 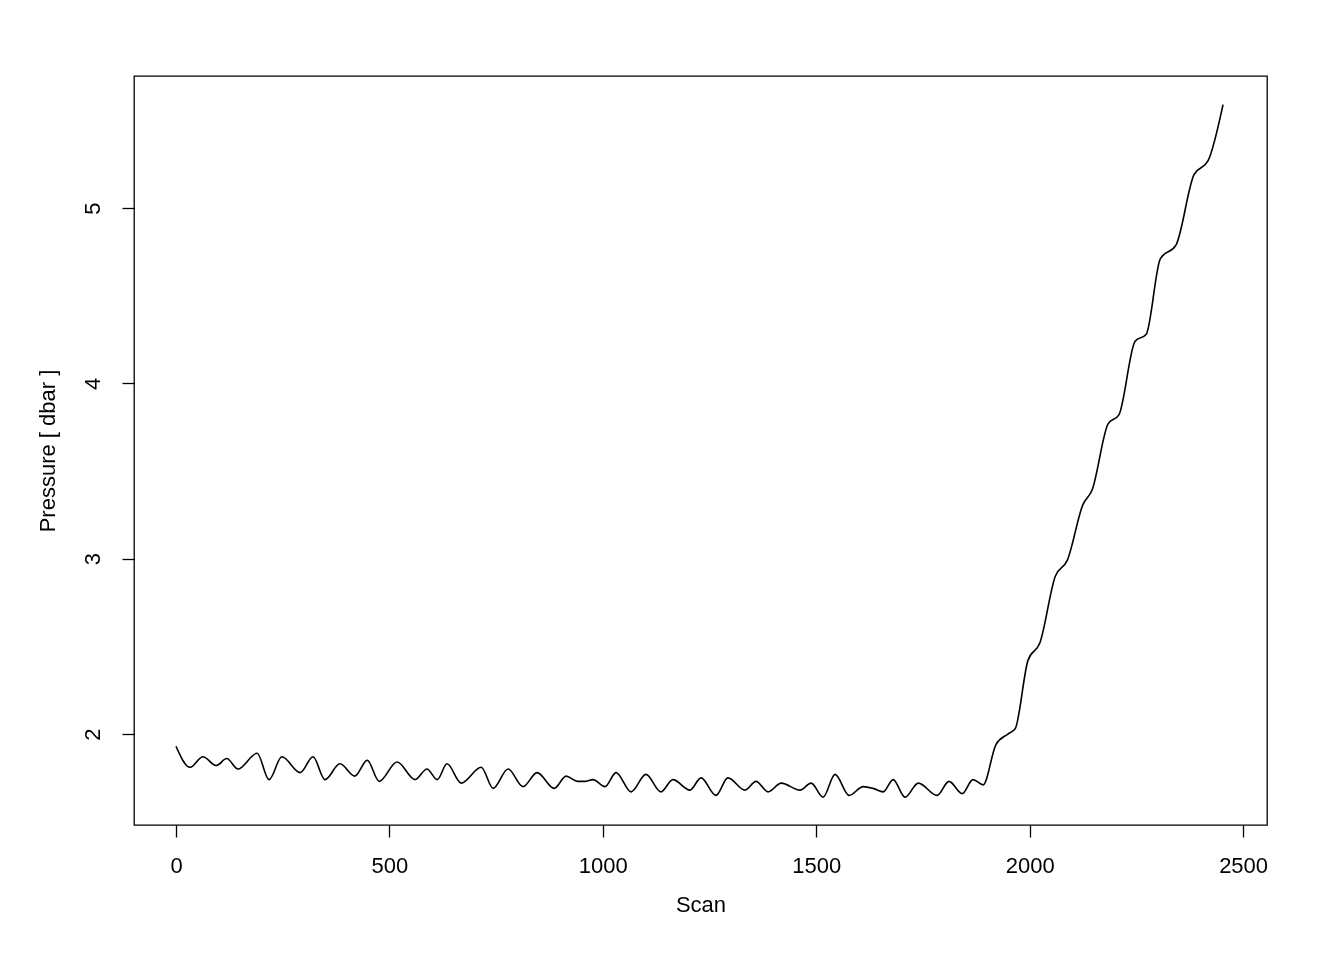 I want to click on y-axis-title: Pressure [ dbar ], so click(x=47, y=451).